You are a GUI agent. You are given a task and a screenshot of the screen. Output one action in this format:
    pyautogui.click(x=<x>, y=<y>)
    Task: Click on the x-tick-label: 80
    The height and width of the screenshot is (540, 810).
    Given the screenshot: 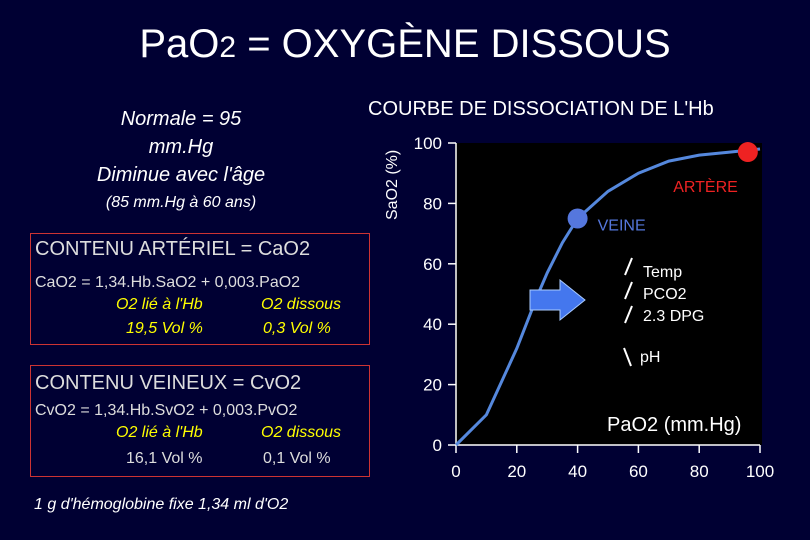 What is the action you would take?
    pyautogui.click(x=699, y=471)
    